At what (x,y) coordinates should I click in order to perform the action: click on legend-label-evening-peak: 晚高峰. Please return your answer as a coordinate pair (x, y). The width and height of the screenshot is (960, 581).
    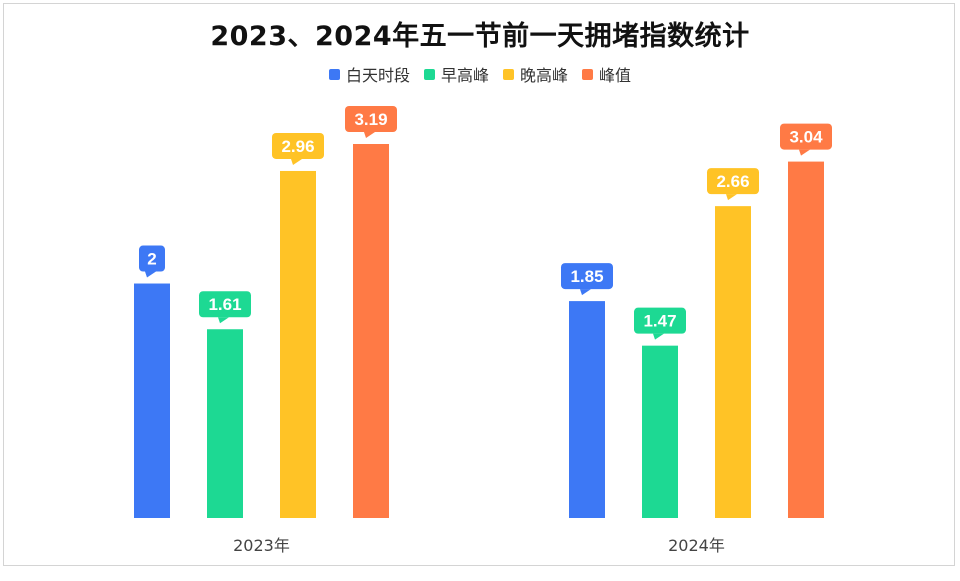
    Looking at the image, I should click on (544, 75).